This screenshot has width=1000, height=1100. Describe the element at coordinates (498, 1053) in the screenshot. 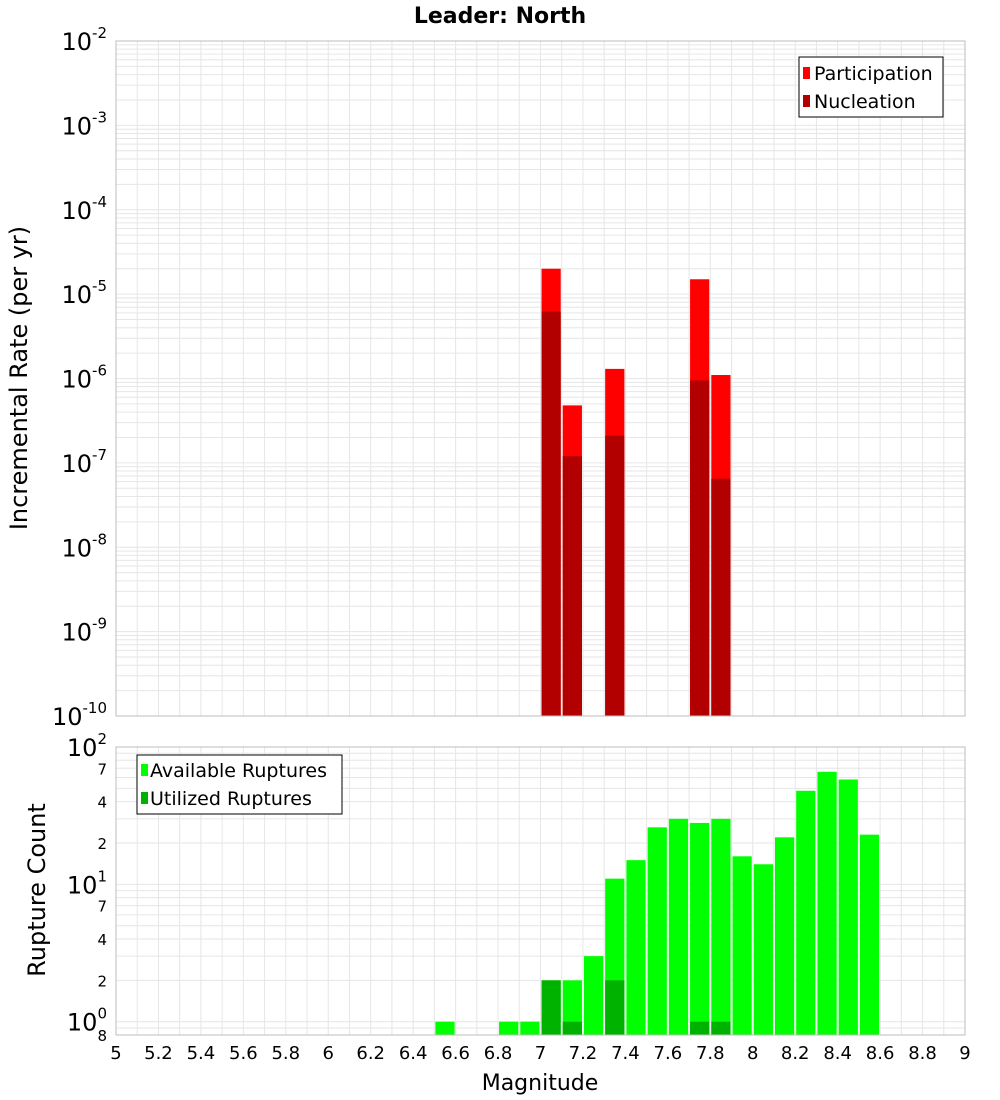

I see `x-tick-label: 6.8` at that location.